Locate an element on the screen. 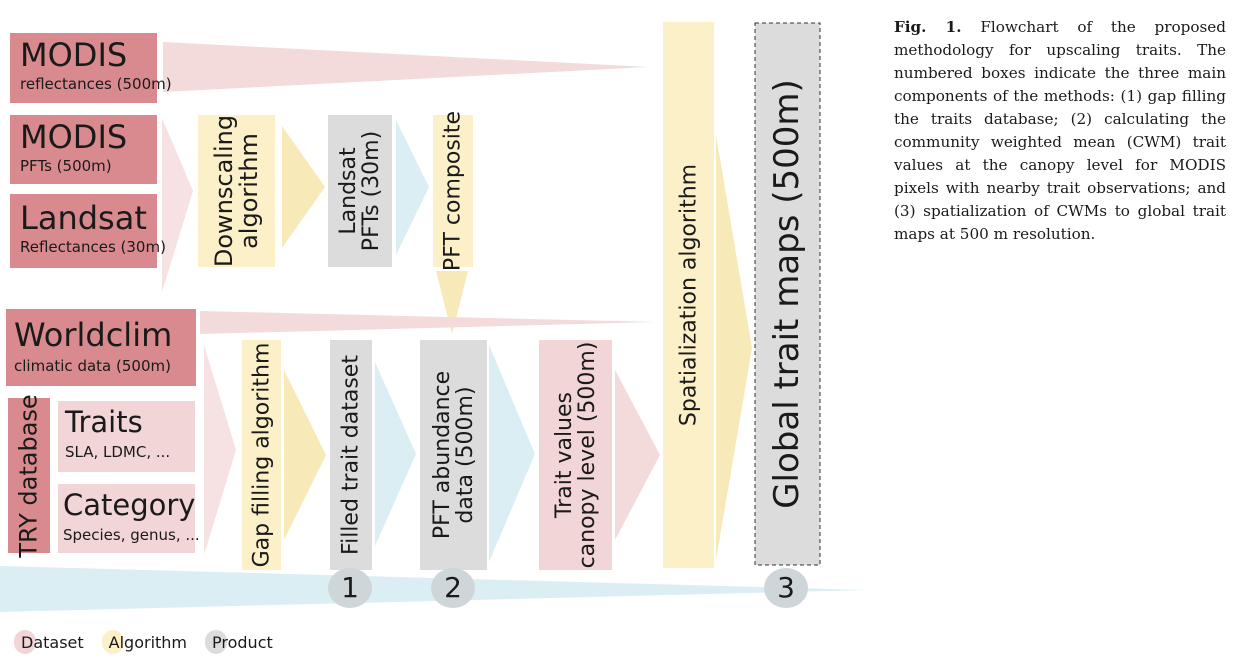  gap-filling-algorithm-box: Gap filling algorithm is located at coordinates (261, 455).